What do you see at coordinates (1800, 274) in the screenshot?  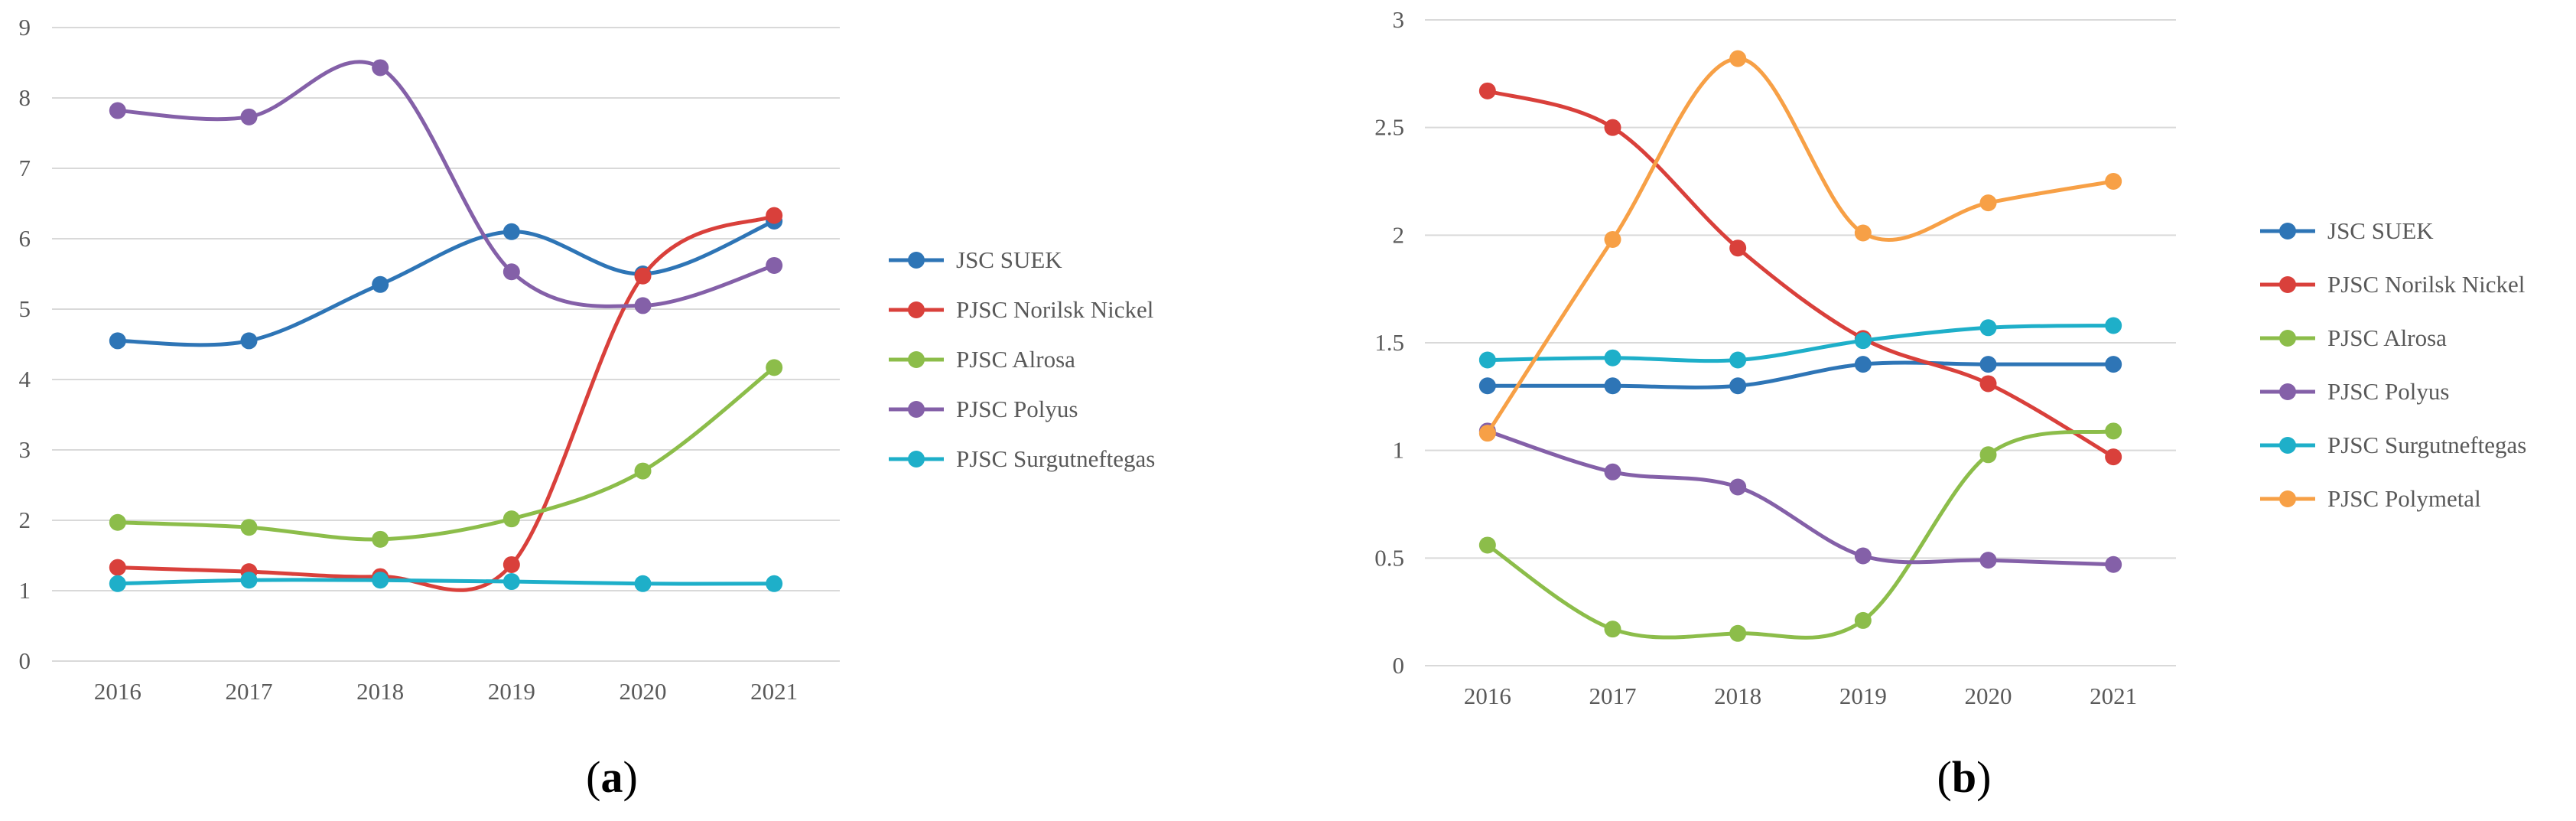 I see `chart-b-line-pjsc-norilsk-nickel` at bounding box center [1800, 274].